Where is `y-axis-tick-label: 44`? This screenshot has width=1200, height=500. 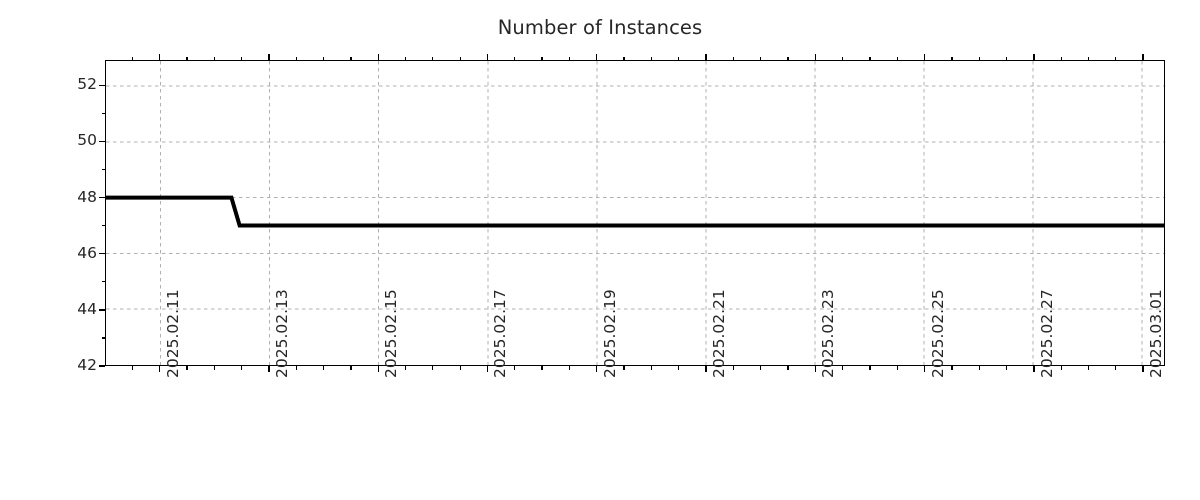
y-axis-tick-label: 44 is located at coordinates (87, 308).